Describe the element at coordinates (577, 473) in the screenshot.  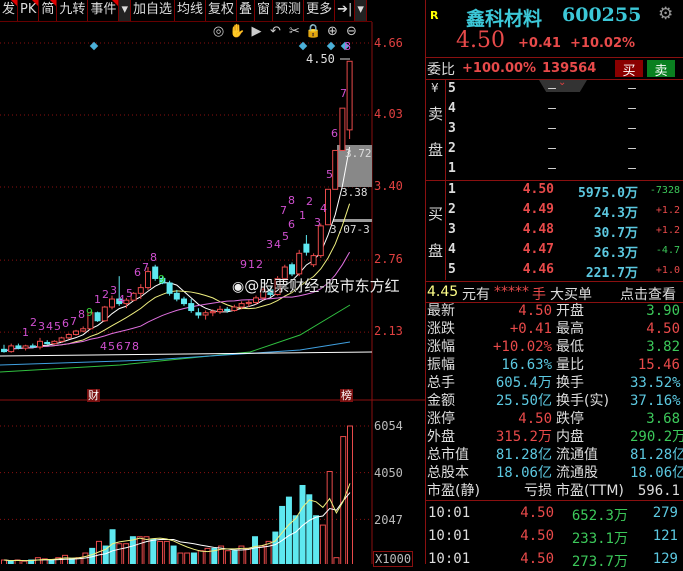
I see `stat-label: 流通股` at that location.